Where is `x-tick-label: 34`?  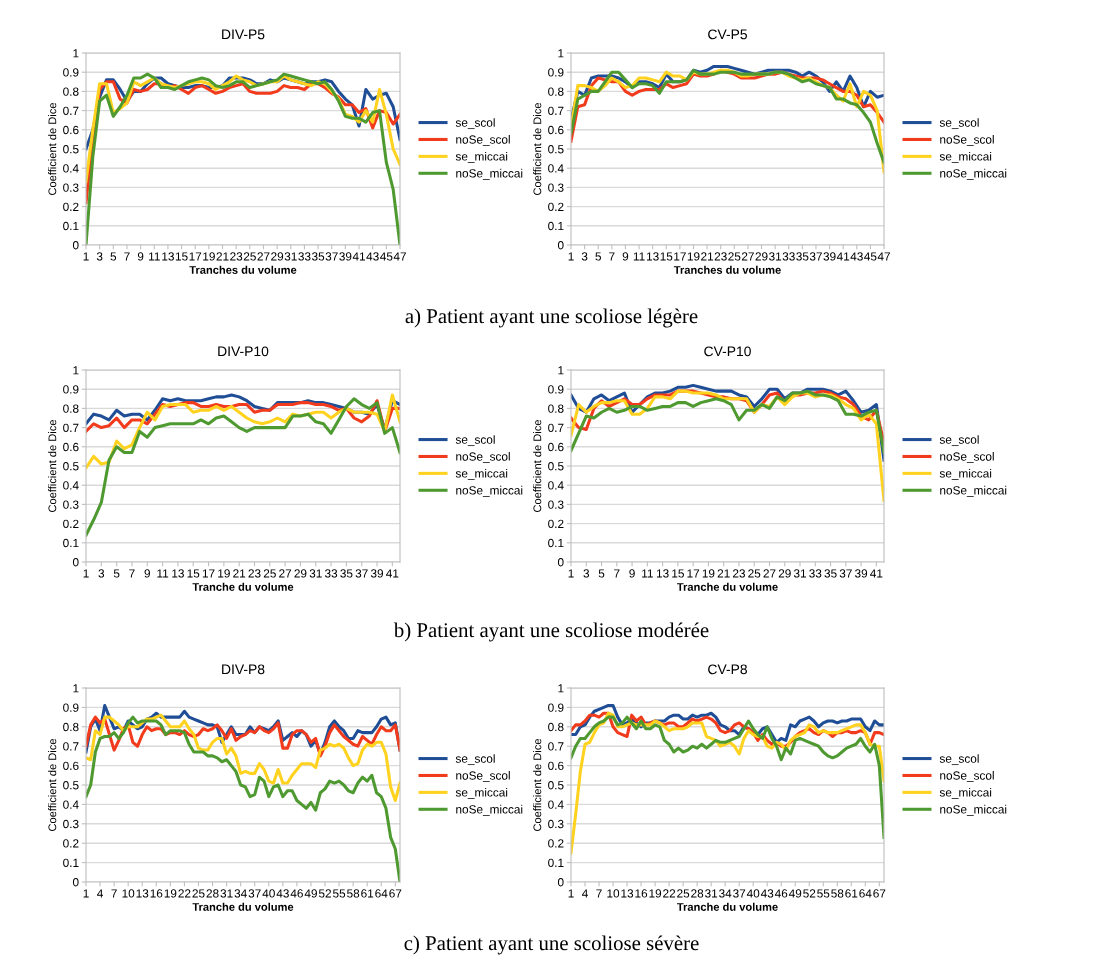
x-tick-label: 34 is located at coordinates (240, 893).